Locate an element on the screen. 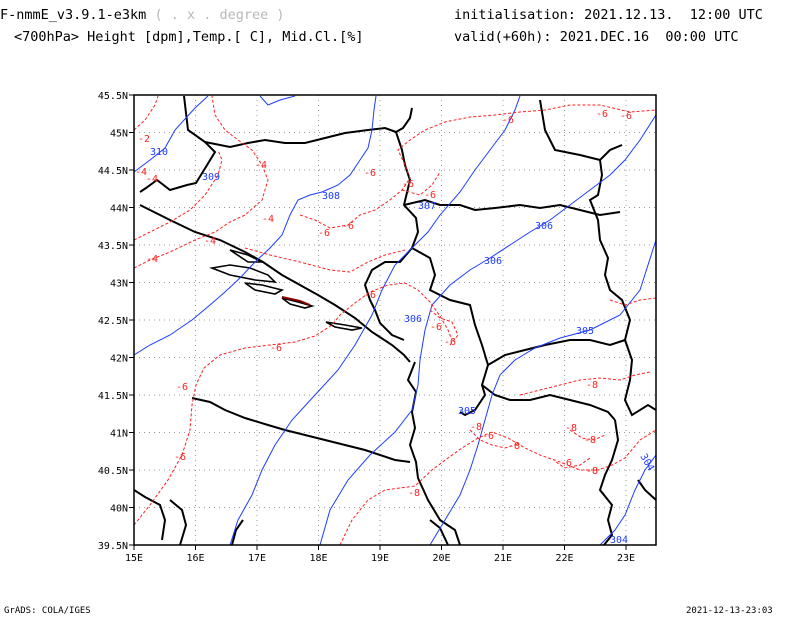  lon-tick-label: 22E is located at coordinates (564, 558).